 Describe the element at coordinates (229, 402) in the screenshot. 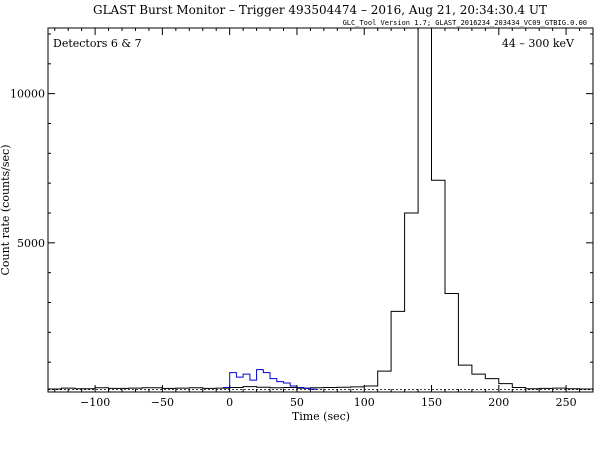

I see `x-tick-label: 0` at that location.